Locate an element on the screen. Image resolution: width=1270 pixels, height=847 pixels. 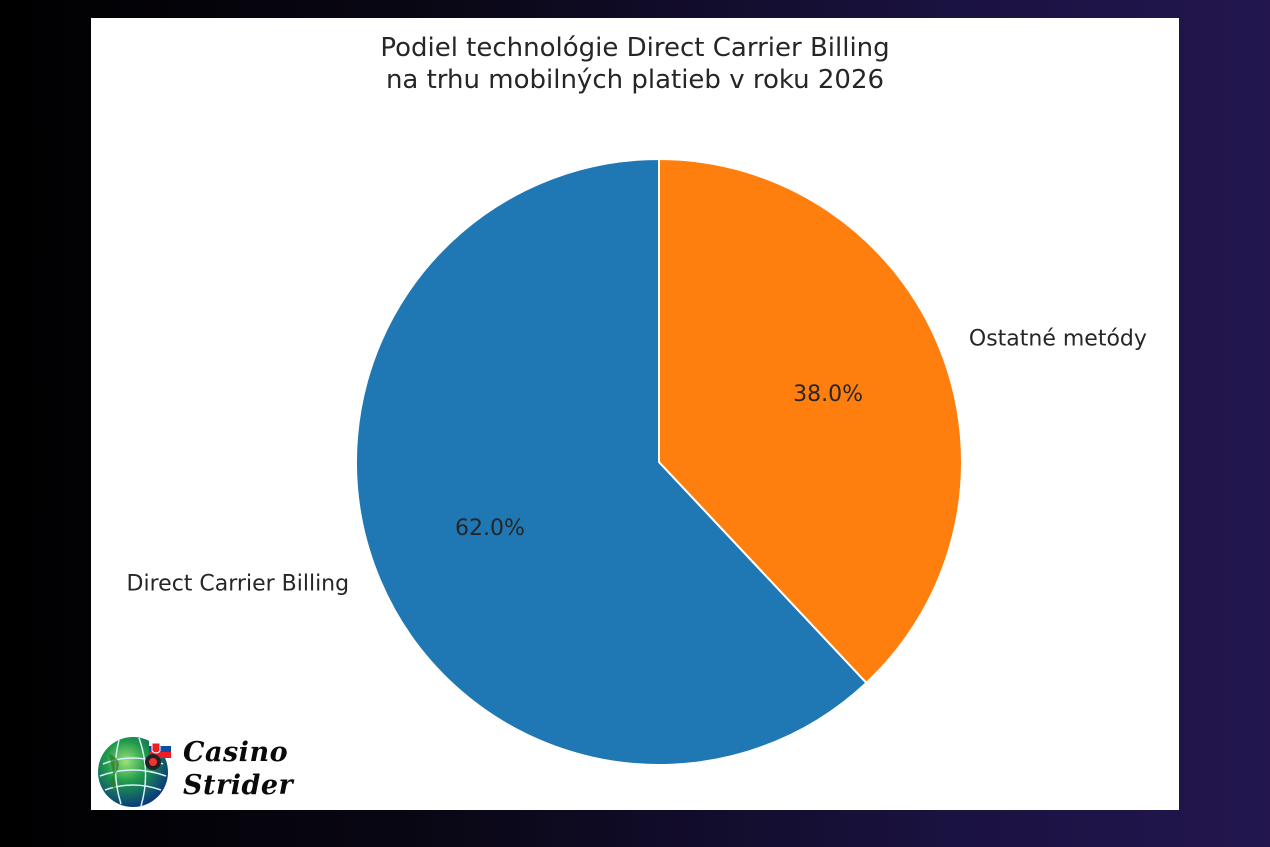
pie-slice-ostatne-metody is located at coordinates (810, 421).